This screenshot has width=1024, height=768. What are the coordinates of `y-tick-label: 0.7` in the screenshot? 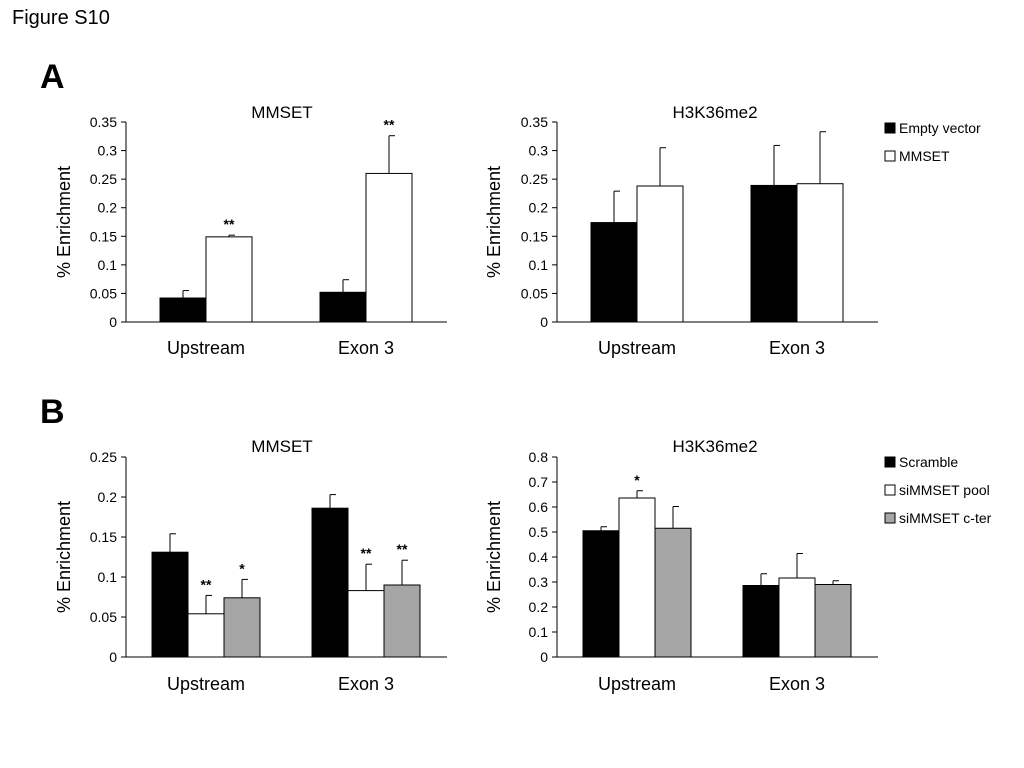 It's located at (539, 482).